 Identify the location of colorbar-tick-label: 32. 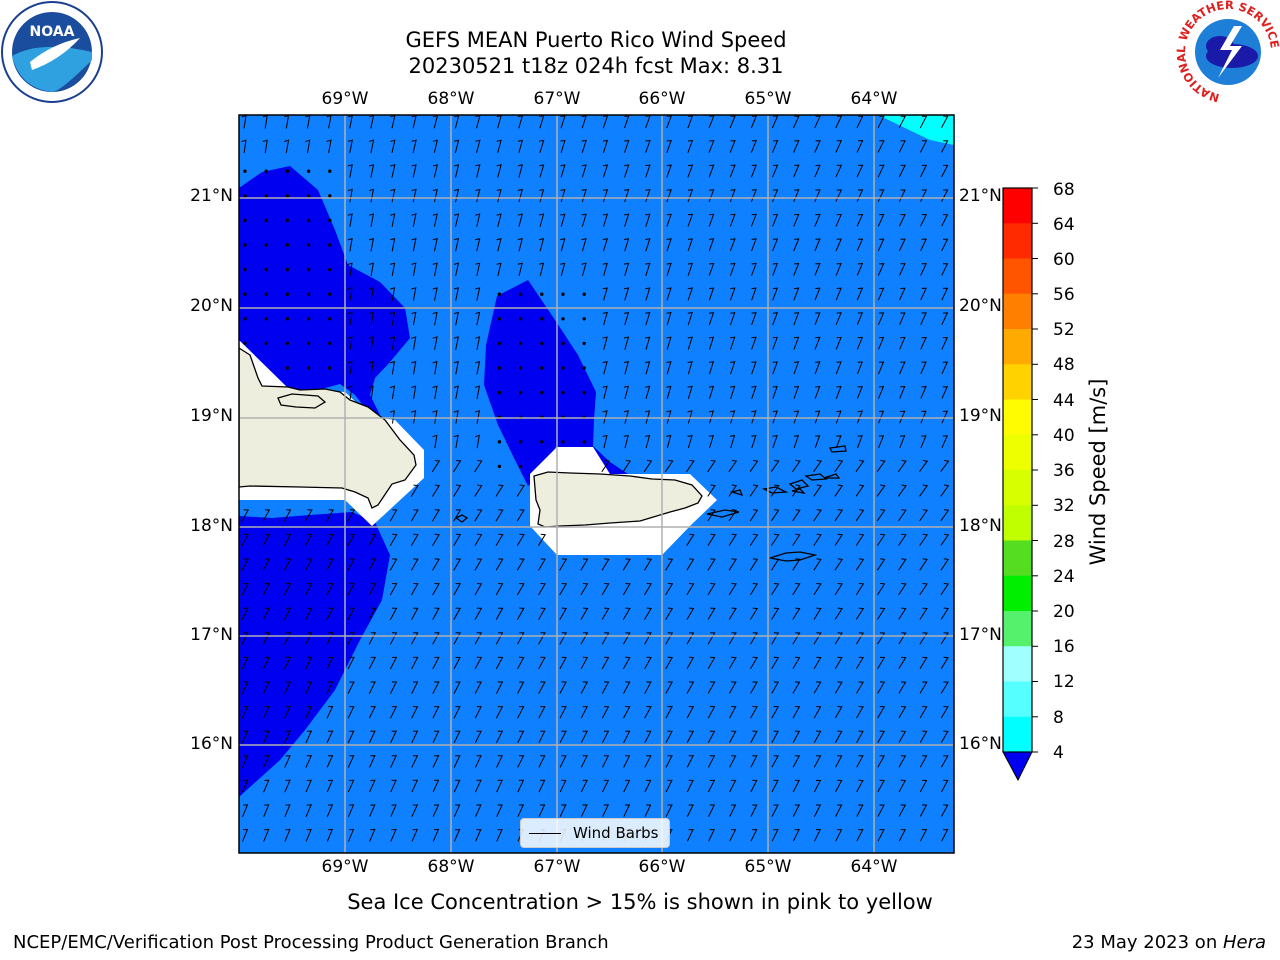
(1064, 506).